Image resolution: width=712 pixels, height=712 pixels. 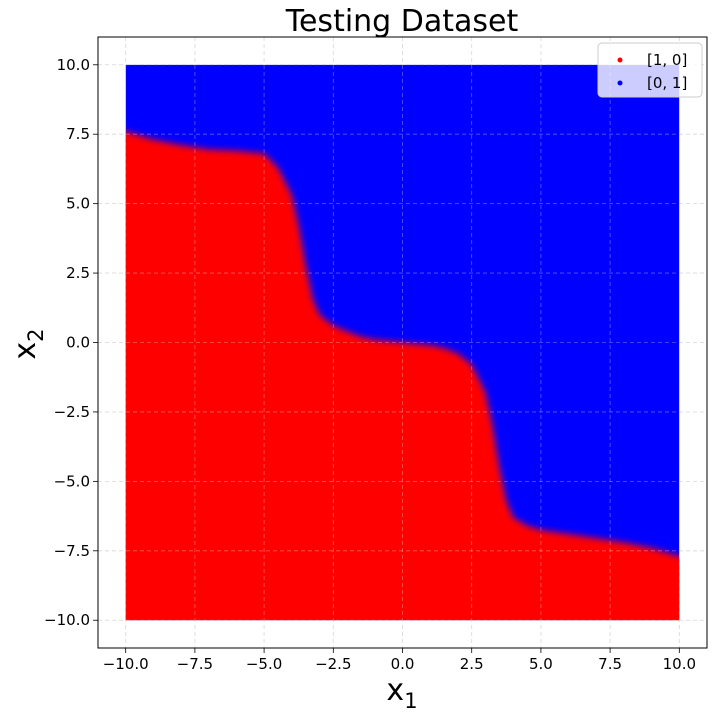 What do you see at coordinates (541, 664) in the screenshot?
I see `x-tick-label: 5.0` at bounding box center [541, 664].